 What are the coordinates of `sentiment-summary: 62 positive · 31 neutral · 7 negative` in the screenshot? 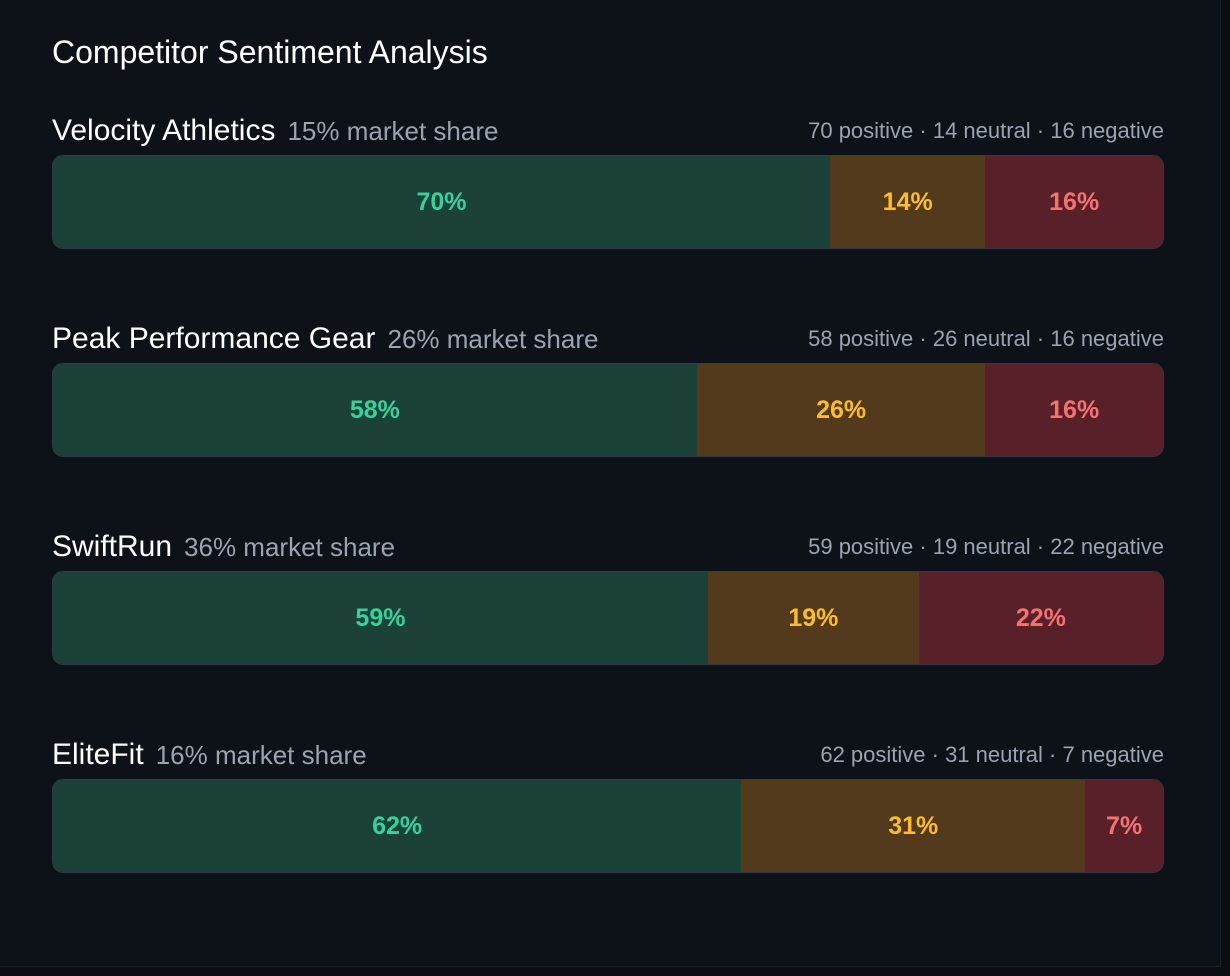 It's located at (992, 754).